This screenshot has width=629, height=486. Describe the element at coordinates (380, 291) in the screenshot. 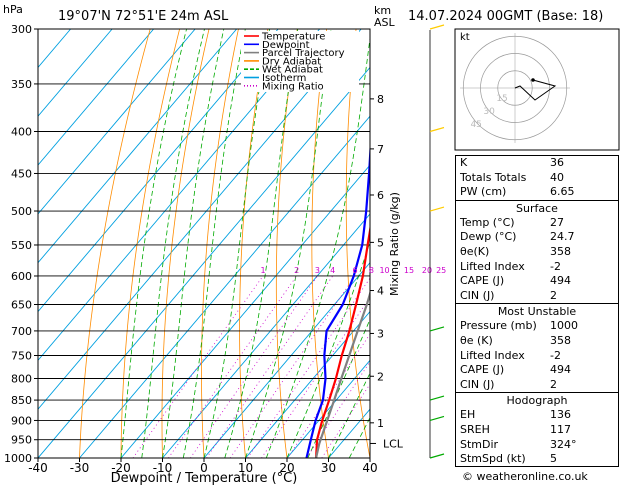

I see `altitude-tick-label: 4` at that location.